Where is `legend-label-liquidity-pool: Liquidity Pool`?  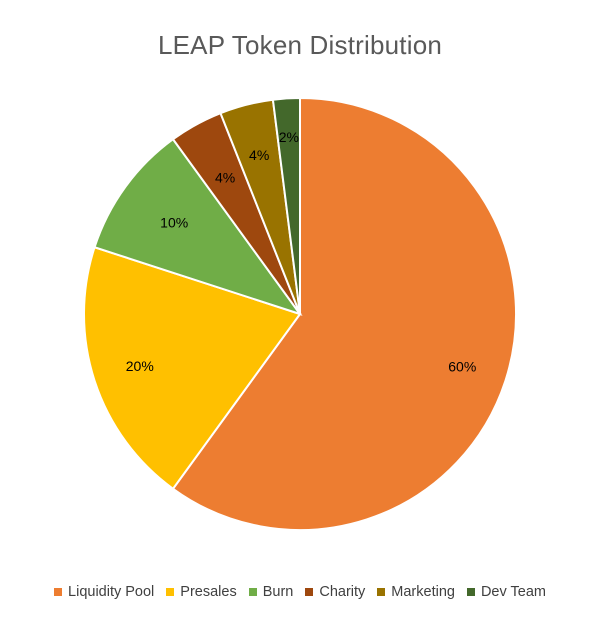
legend-label-liquidity-pool: Liquidity Pool is located at coordinates (111, 592).